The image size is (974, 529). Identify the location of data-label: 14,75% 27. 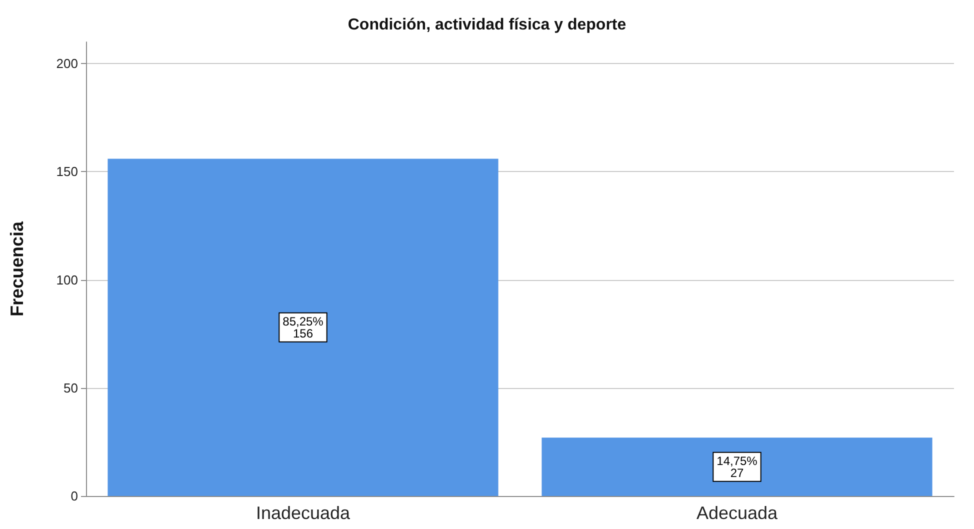
(737, 467).